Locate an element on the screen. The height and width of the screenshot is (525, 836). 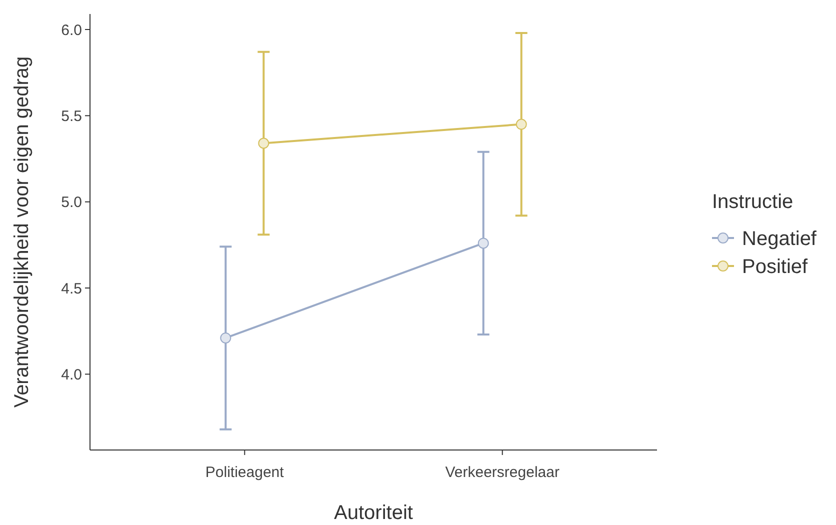
x-tick-label: Politieagent is located at coordinates (245, 472).